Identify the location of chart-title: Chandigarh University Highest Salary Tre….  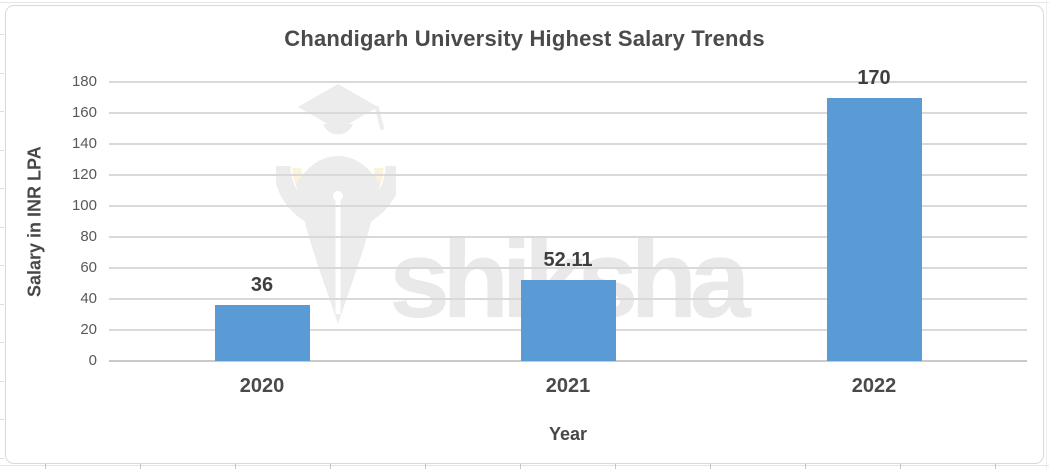
(524, 38).